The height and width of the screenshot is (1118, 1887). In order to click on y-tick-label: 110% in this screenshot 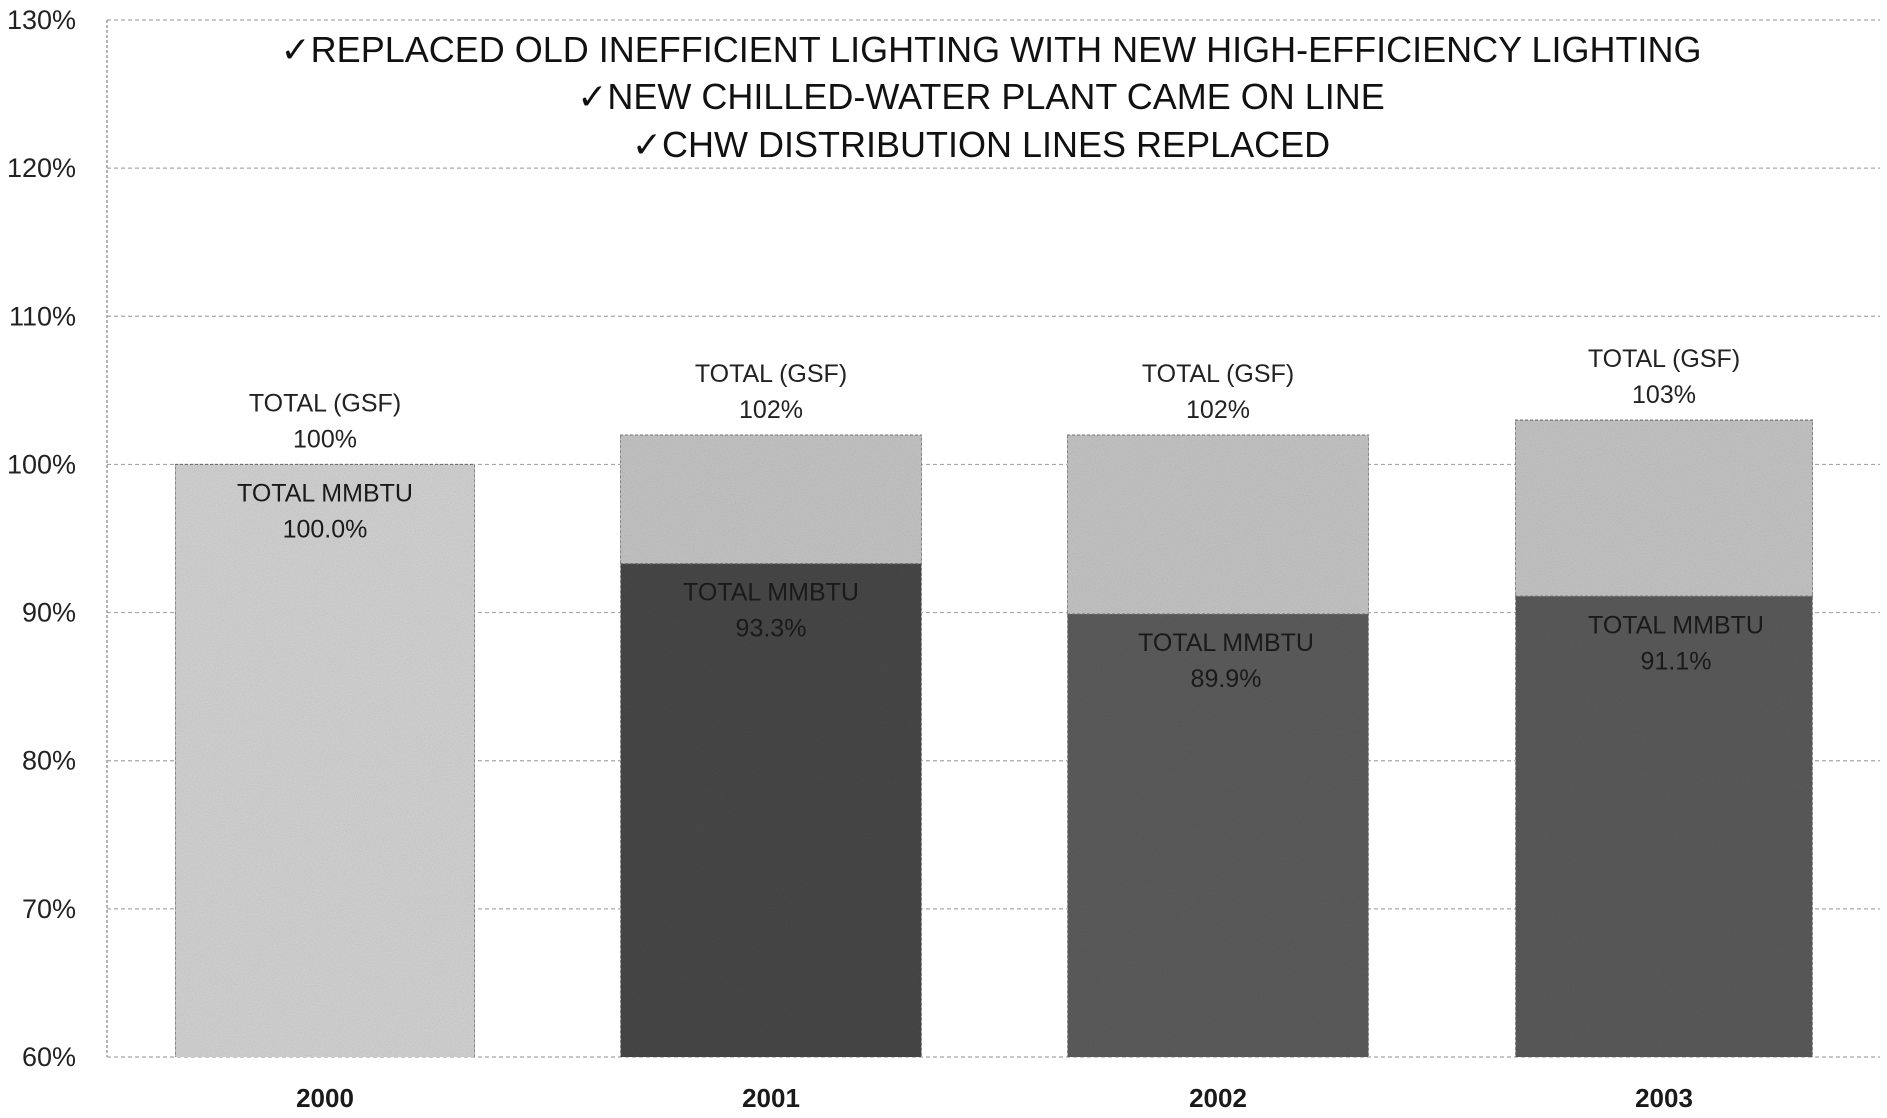, I will do `click(42, 316)`.